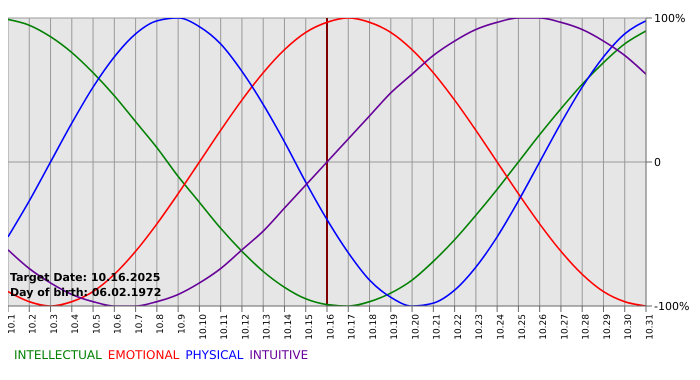 This screenshot has height=380, width=700. What do you see at coordinates (214, 355) in the screenshot?
I see `text: PHYSICAL` at bounding box center [214, 355].